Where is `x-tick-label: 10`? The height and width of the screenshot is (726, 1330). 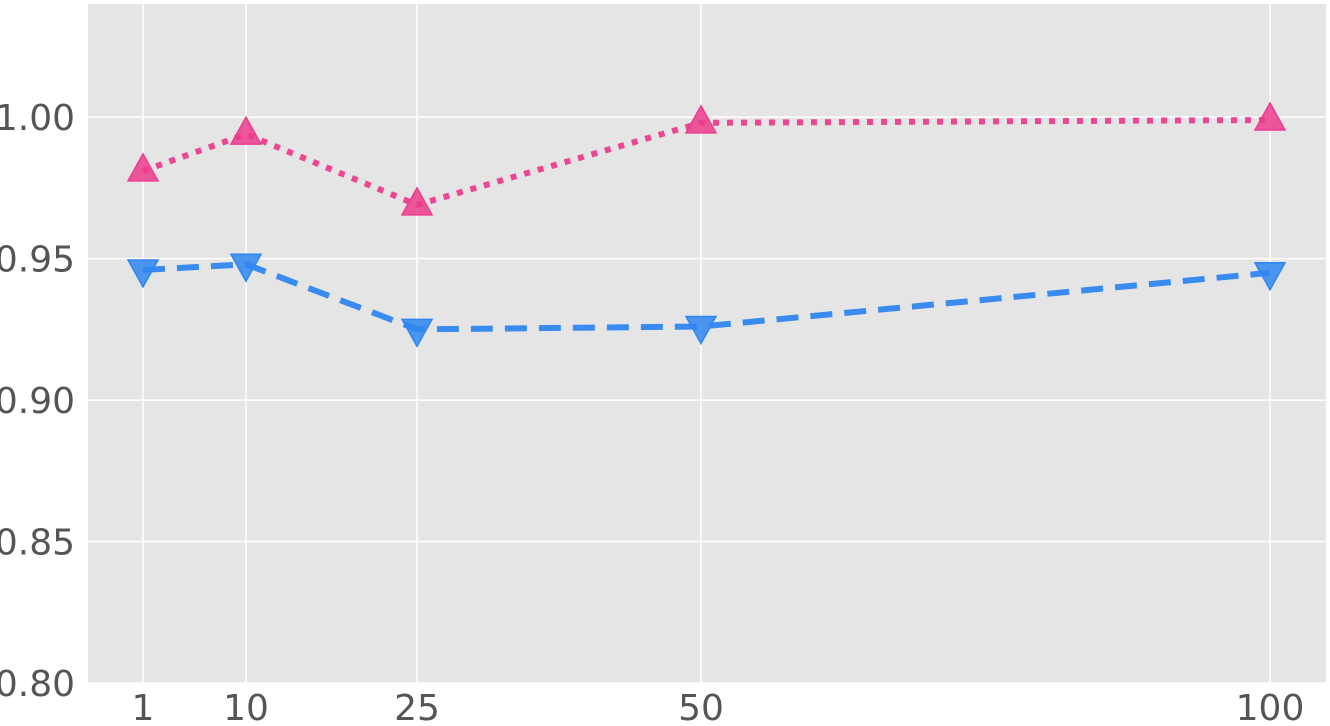
x-tick-label: 10 is located at coordinates (246, 707).